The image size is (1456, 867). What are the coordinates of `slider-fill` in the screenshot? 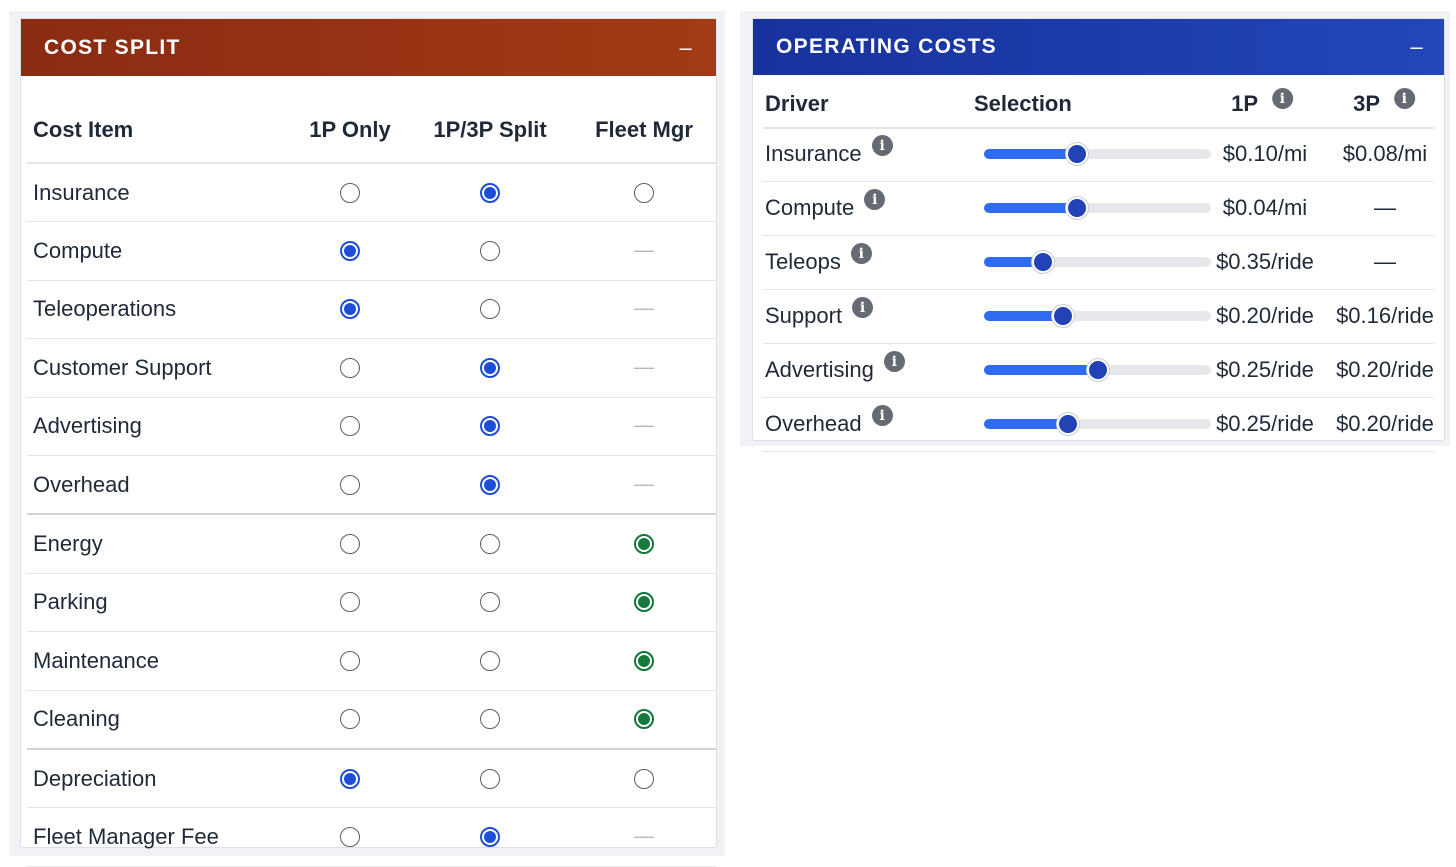 It's located at (1031, 154).